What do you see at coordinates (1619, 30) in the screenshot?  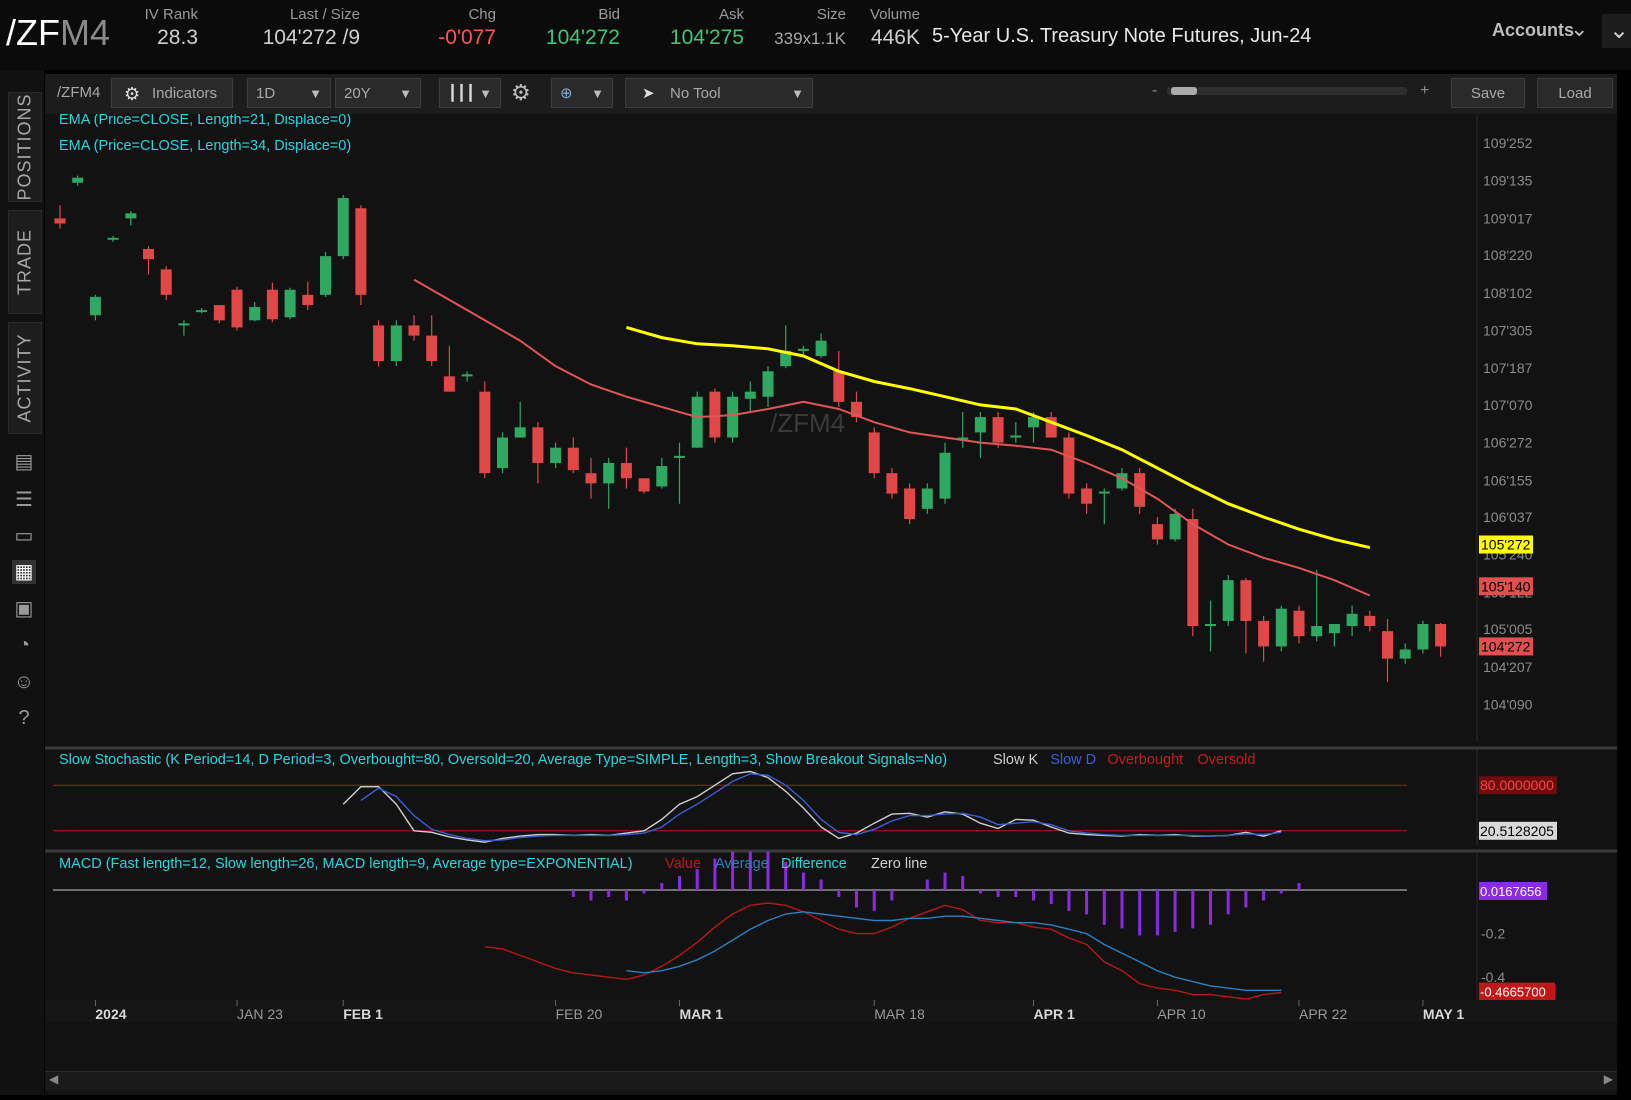 I see `chevron-down-icon: ⌄` at bounding box center [1619, 30].